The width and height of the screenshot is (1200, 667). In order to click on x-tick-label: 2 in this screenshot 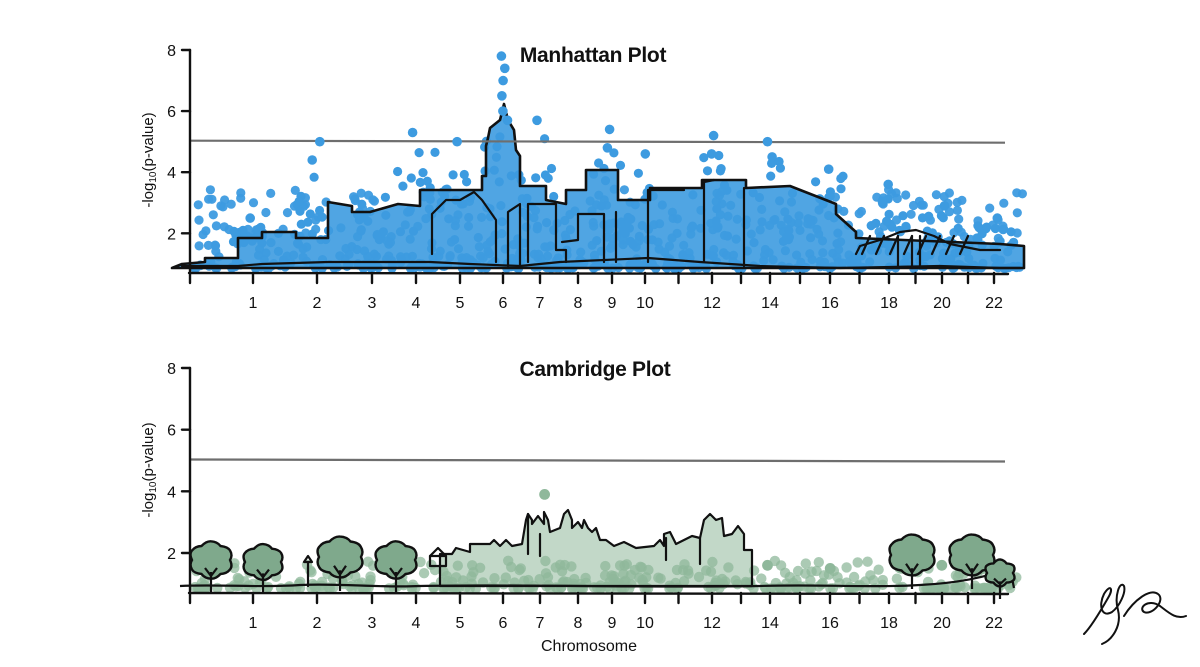, I will do `click(317, 623)`.